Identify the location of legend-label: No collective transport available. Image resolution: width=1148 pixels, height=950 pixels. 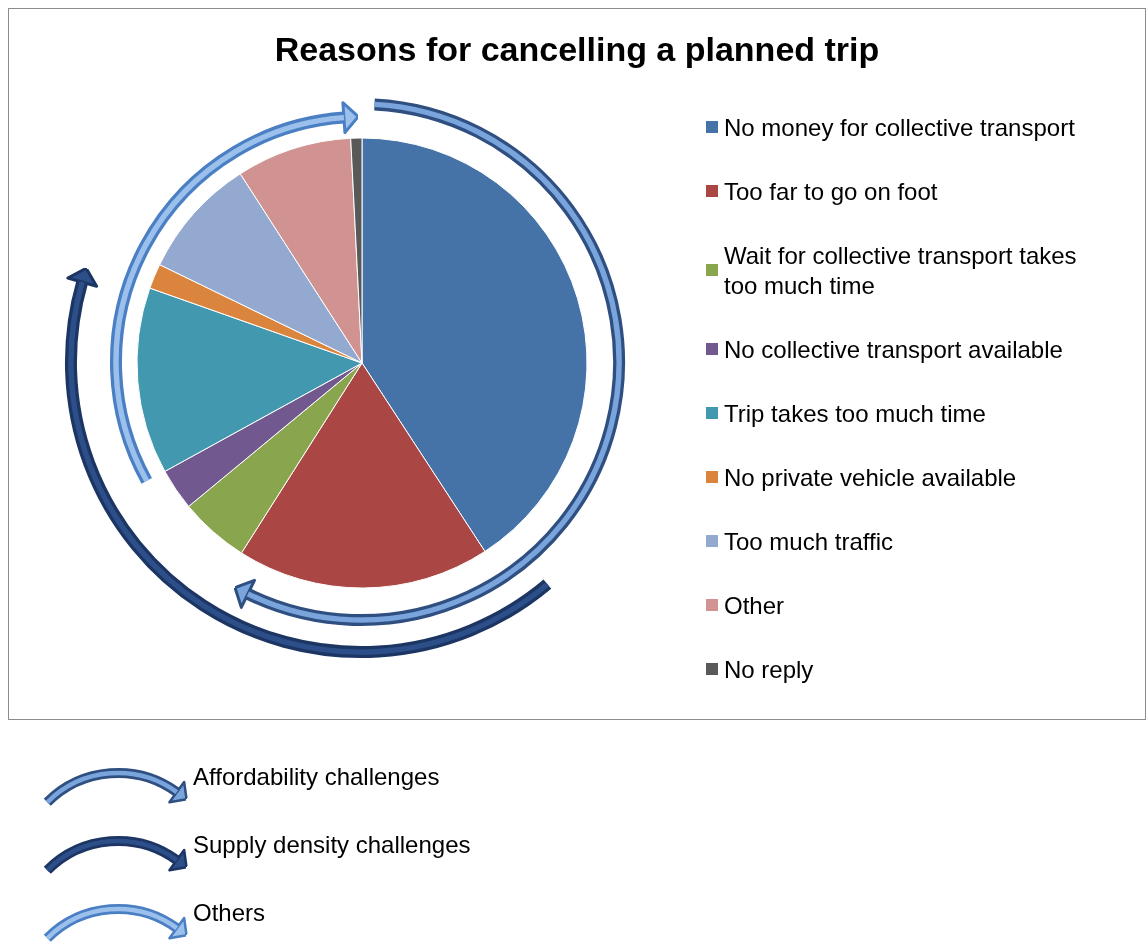
(893, 349).